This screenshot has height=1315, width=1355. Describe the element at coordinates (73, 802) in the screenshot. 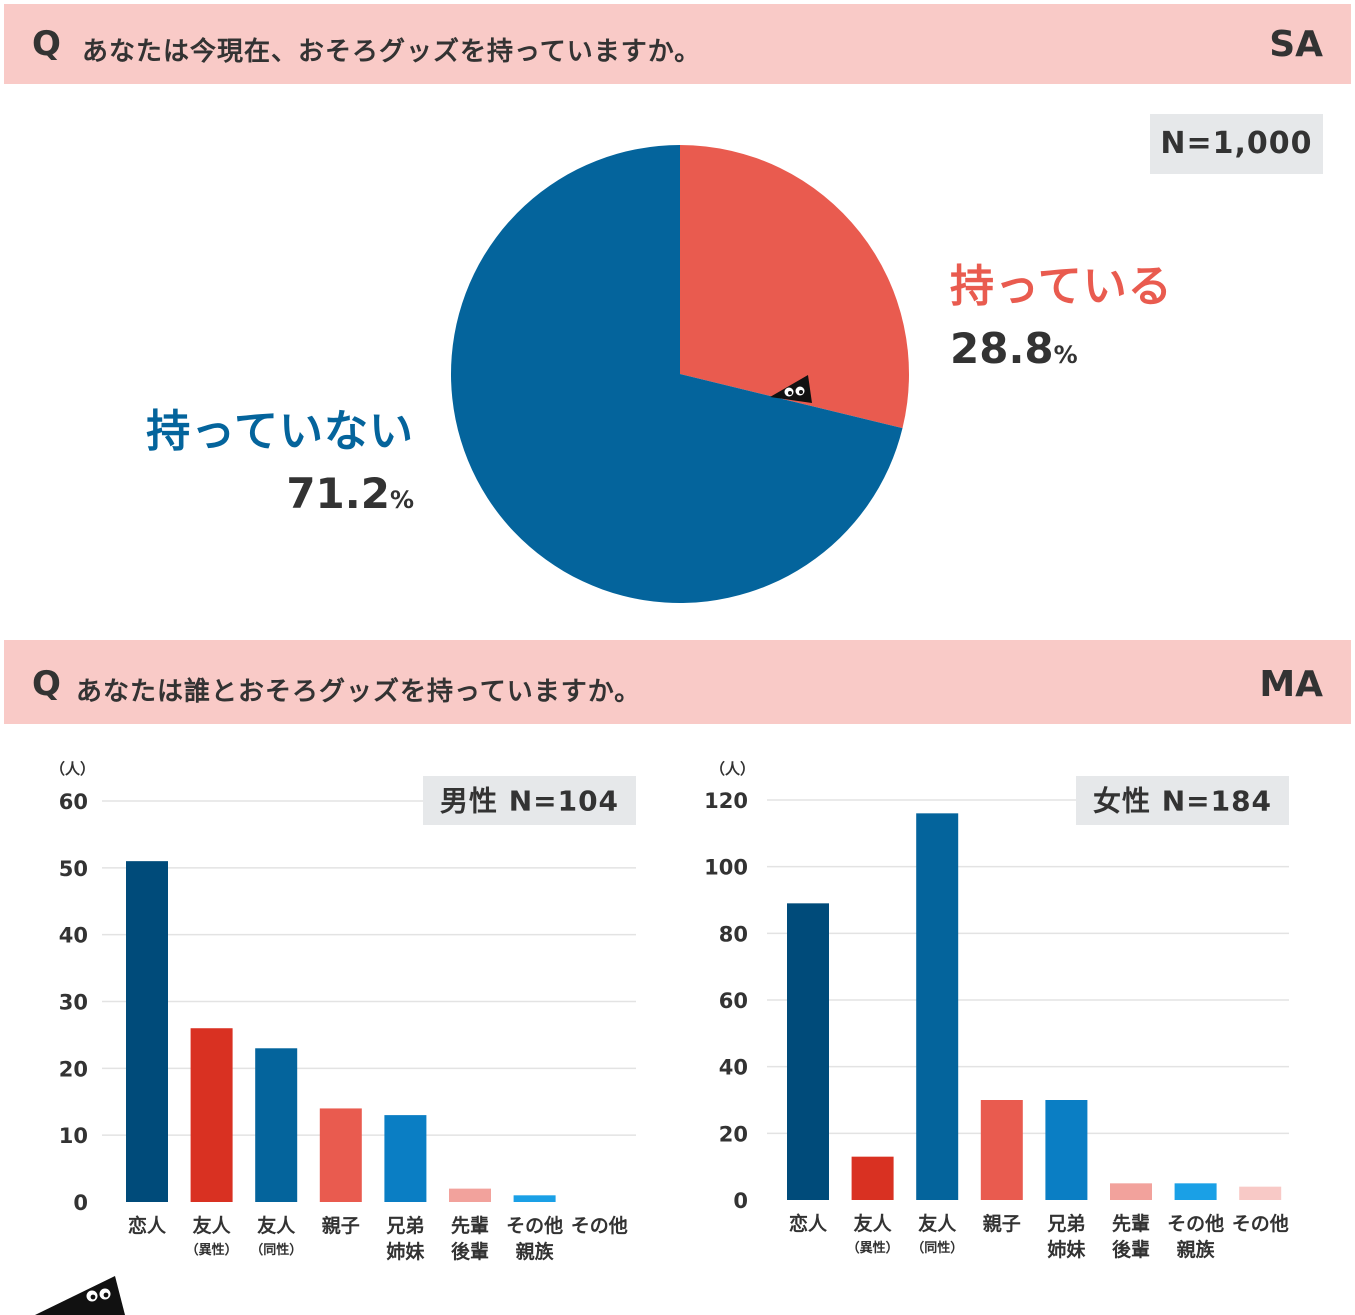

I see `male-y-tick-6: 60` at that location.